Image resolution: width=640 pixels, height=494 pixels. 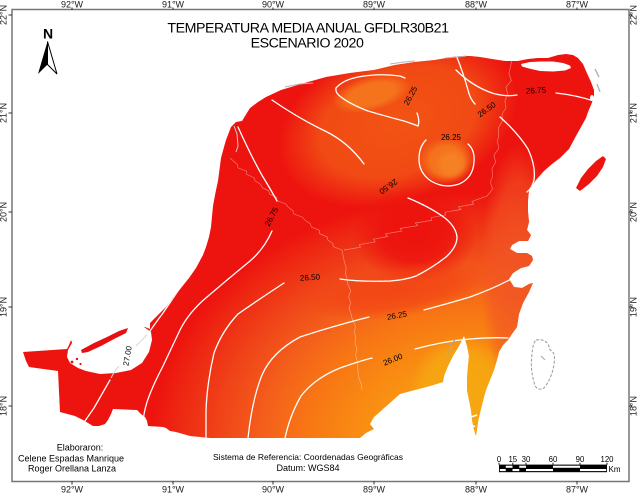 What do you see at coordinates (499, 459) in the screenshot?
I see `svg-text: 0` at bounding box center [499, 459].